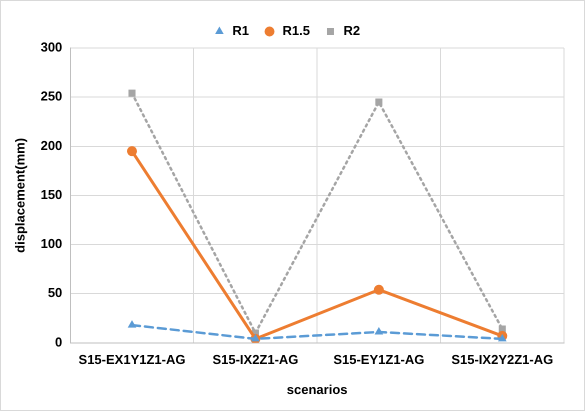 Image resolution: width=585 pixels, height=411 pixels. I want to click on y-tick-label: 250, so click(51, 96).